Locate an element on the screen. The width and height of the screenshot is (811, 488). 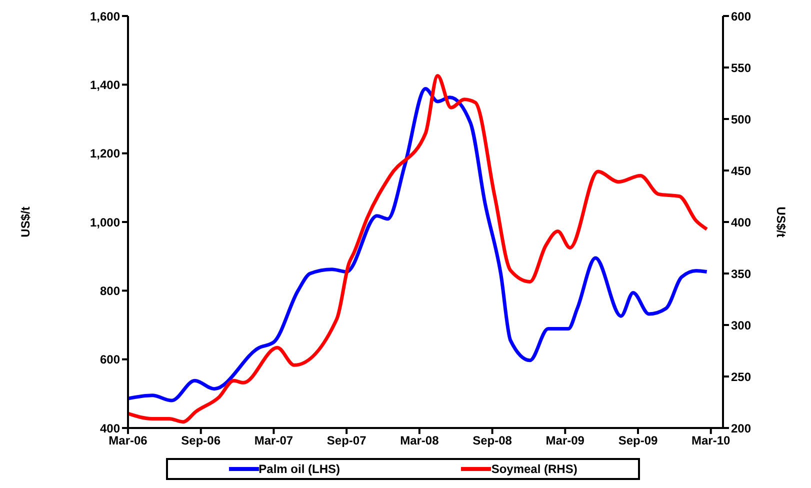
x-tick-label: Mar-07 is located at coordinates (274, 441).